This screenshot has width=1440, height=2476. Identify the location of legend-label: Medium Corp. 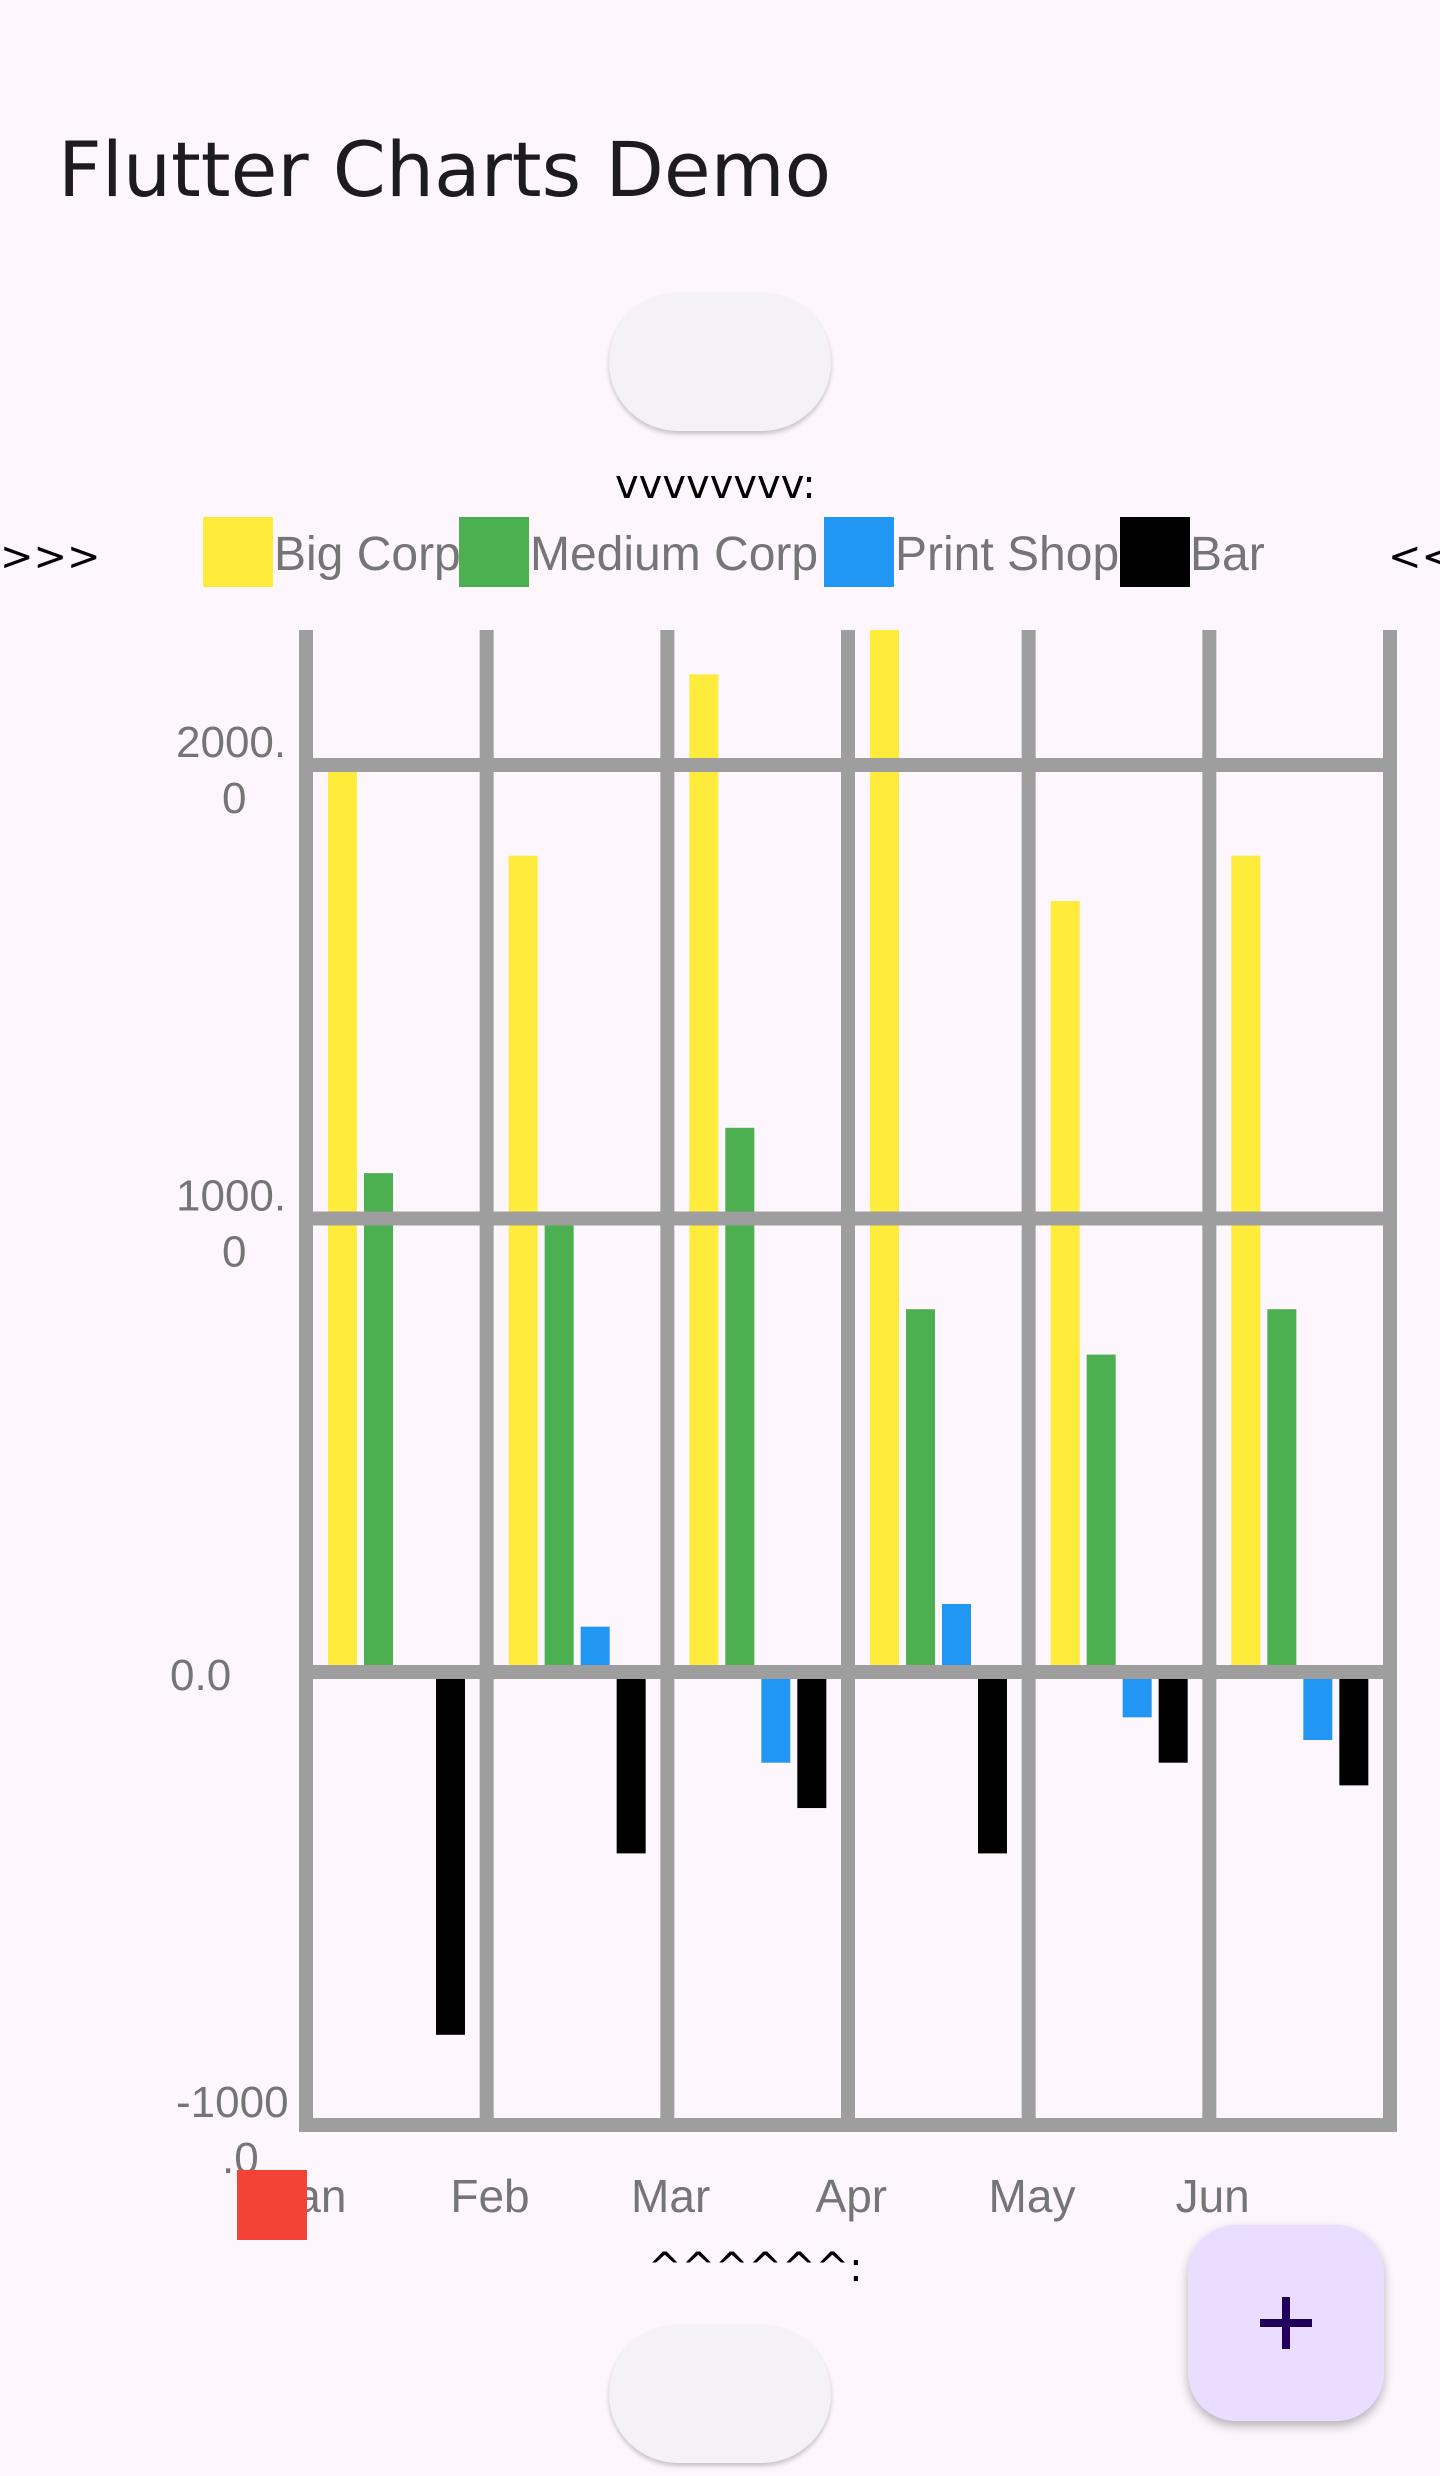
(674, 554).